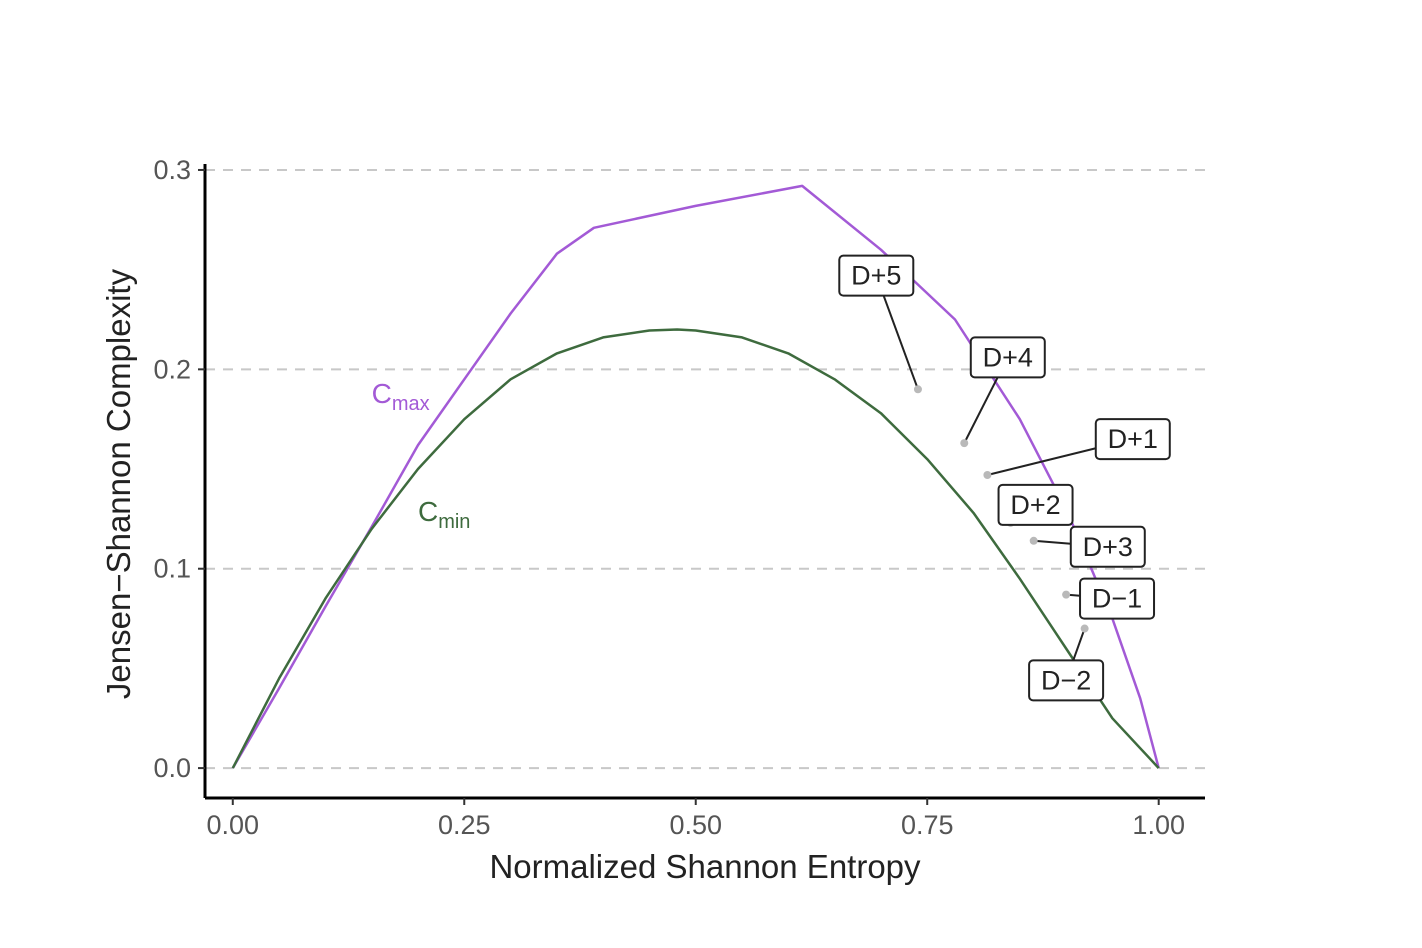 The height and width of the screenshot is (948, 1422). Describe the element at coordinates (232, 825) in the screenshot. I see `x-tick-label: 0.00` at that location.